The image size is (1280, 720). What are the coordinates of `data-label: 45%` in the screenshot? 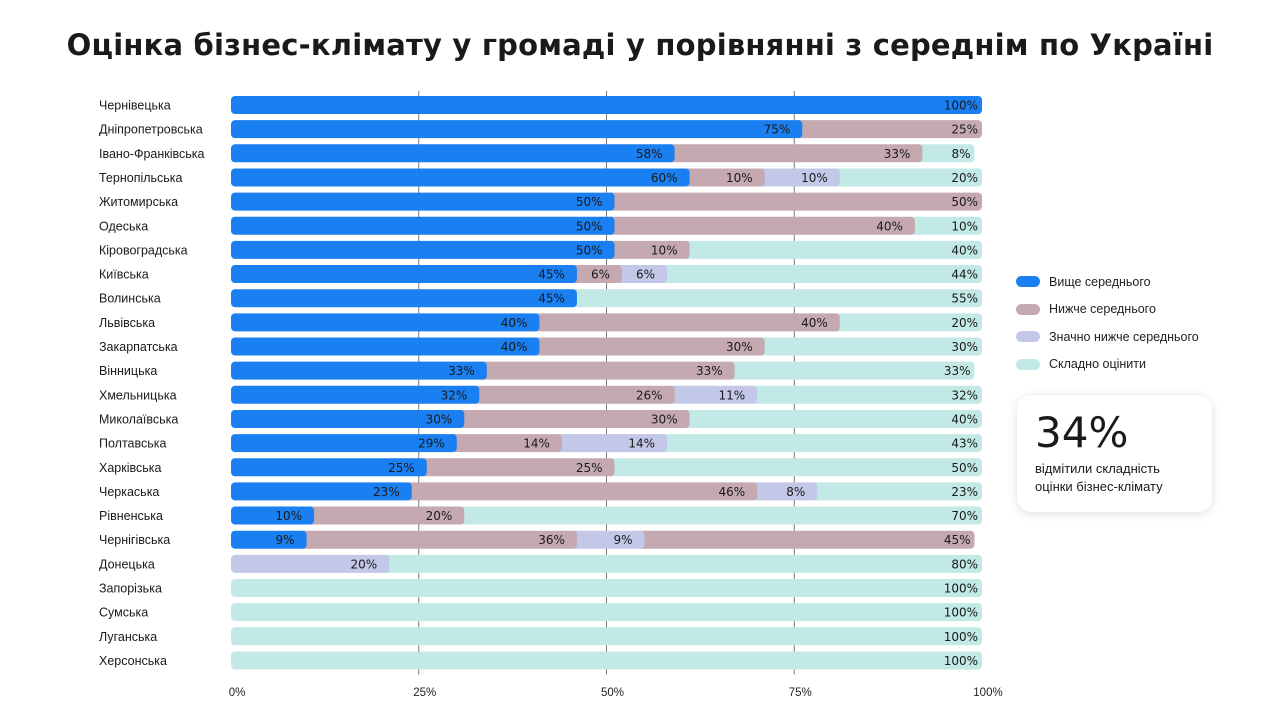 It's located at (551, 275).